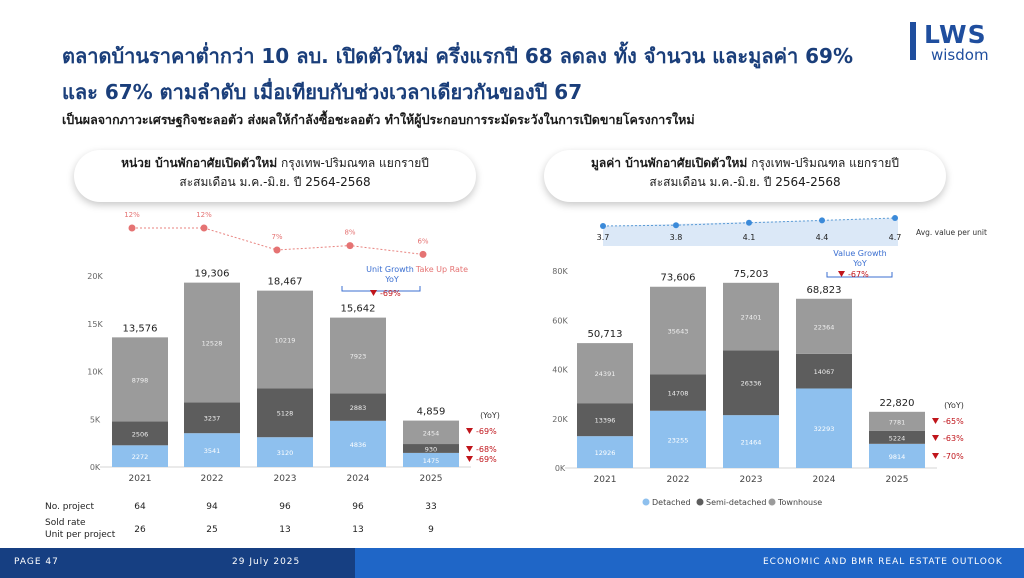 The image size is (1024, 578). I want to click on bar-value-label: 23255, so click(678, 440).